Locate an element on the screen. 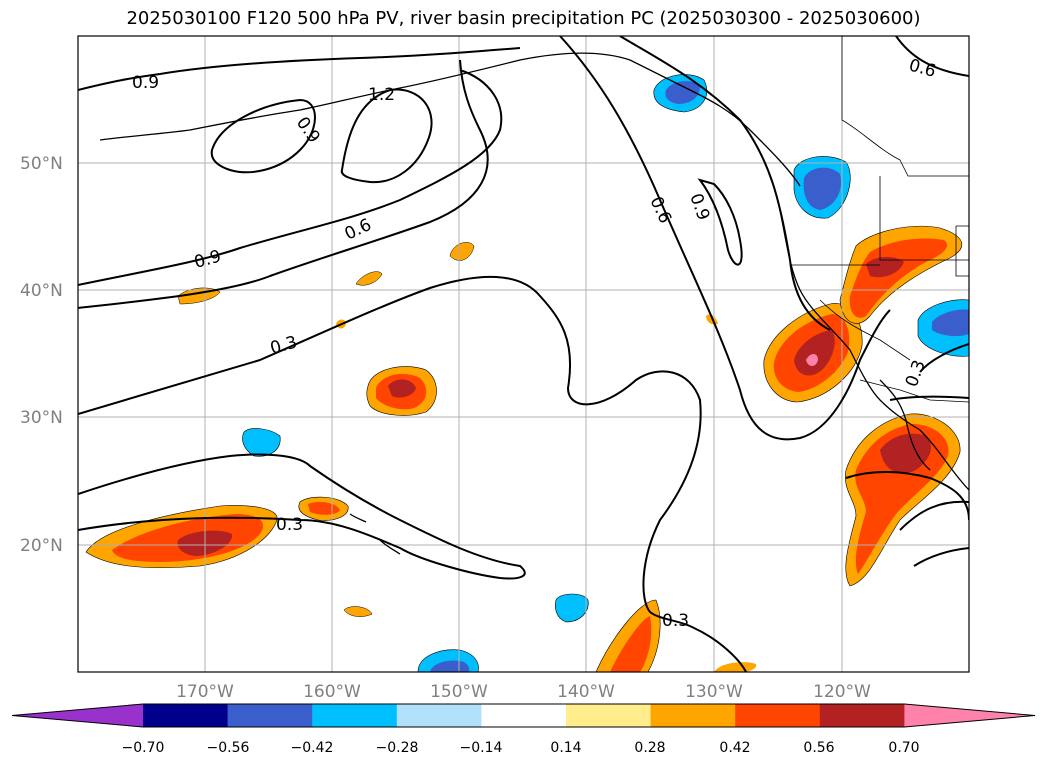  borders is located at coordinates (879, 219).